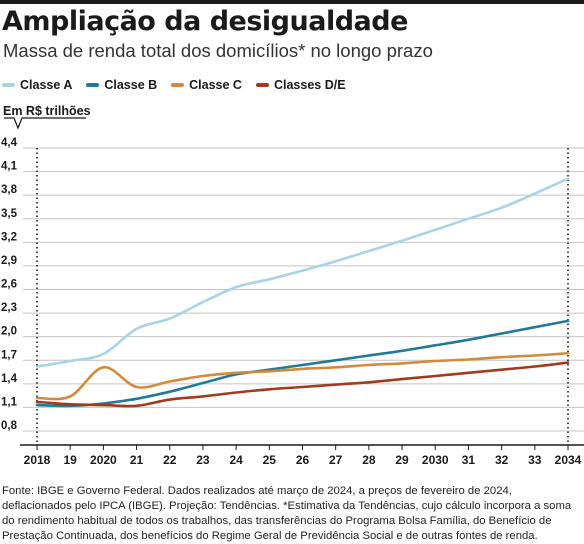  Describe the element at coordinates (9, 261) in the screenshot. I see `y-tick-label: 2,9` at that location.